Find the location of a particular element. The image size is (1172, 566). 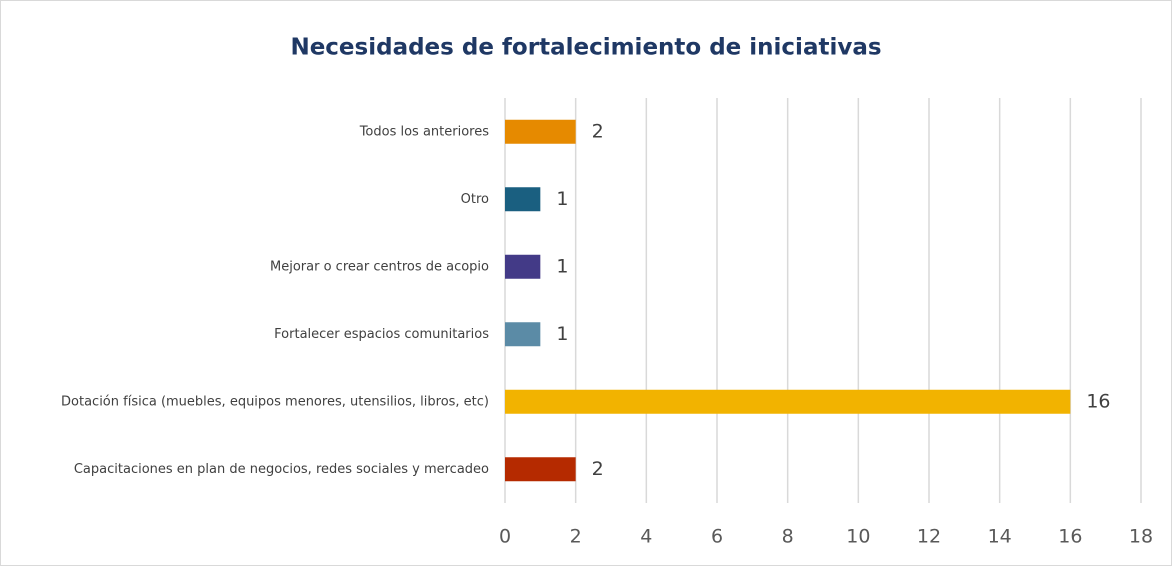

data-label: 16 is located at coordinates (1098, 401).